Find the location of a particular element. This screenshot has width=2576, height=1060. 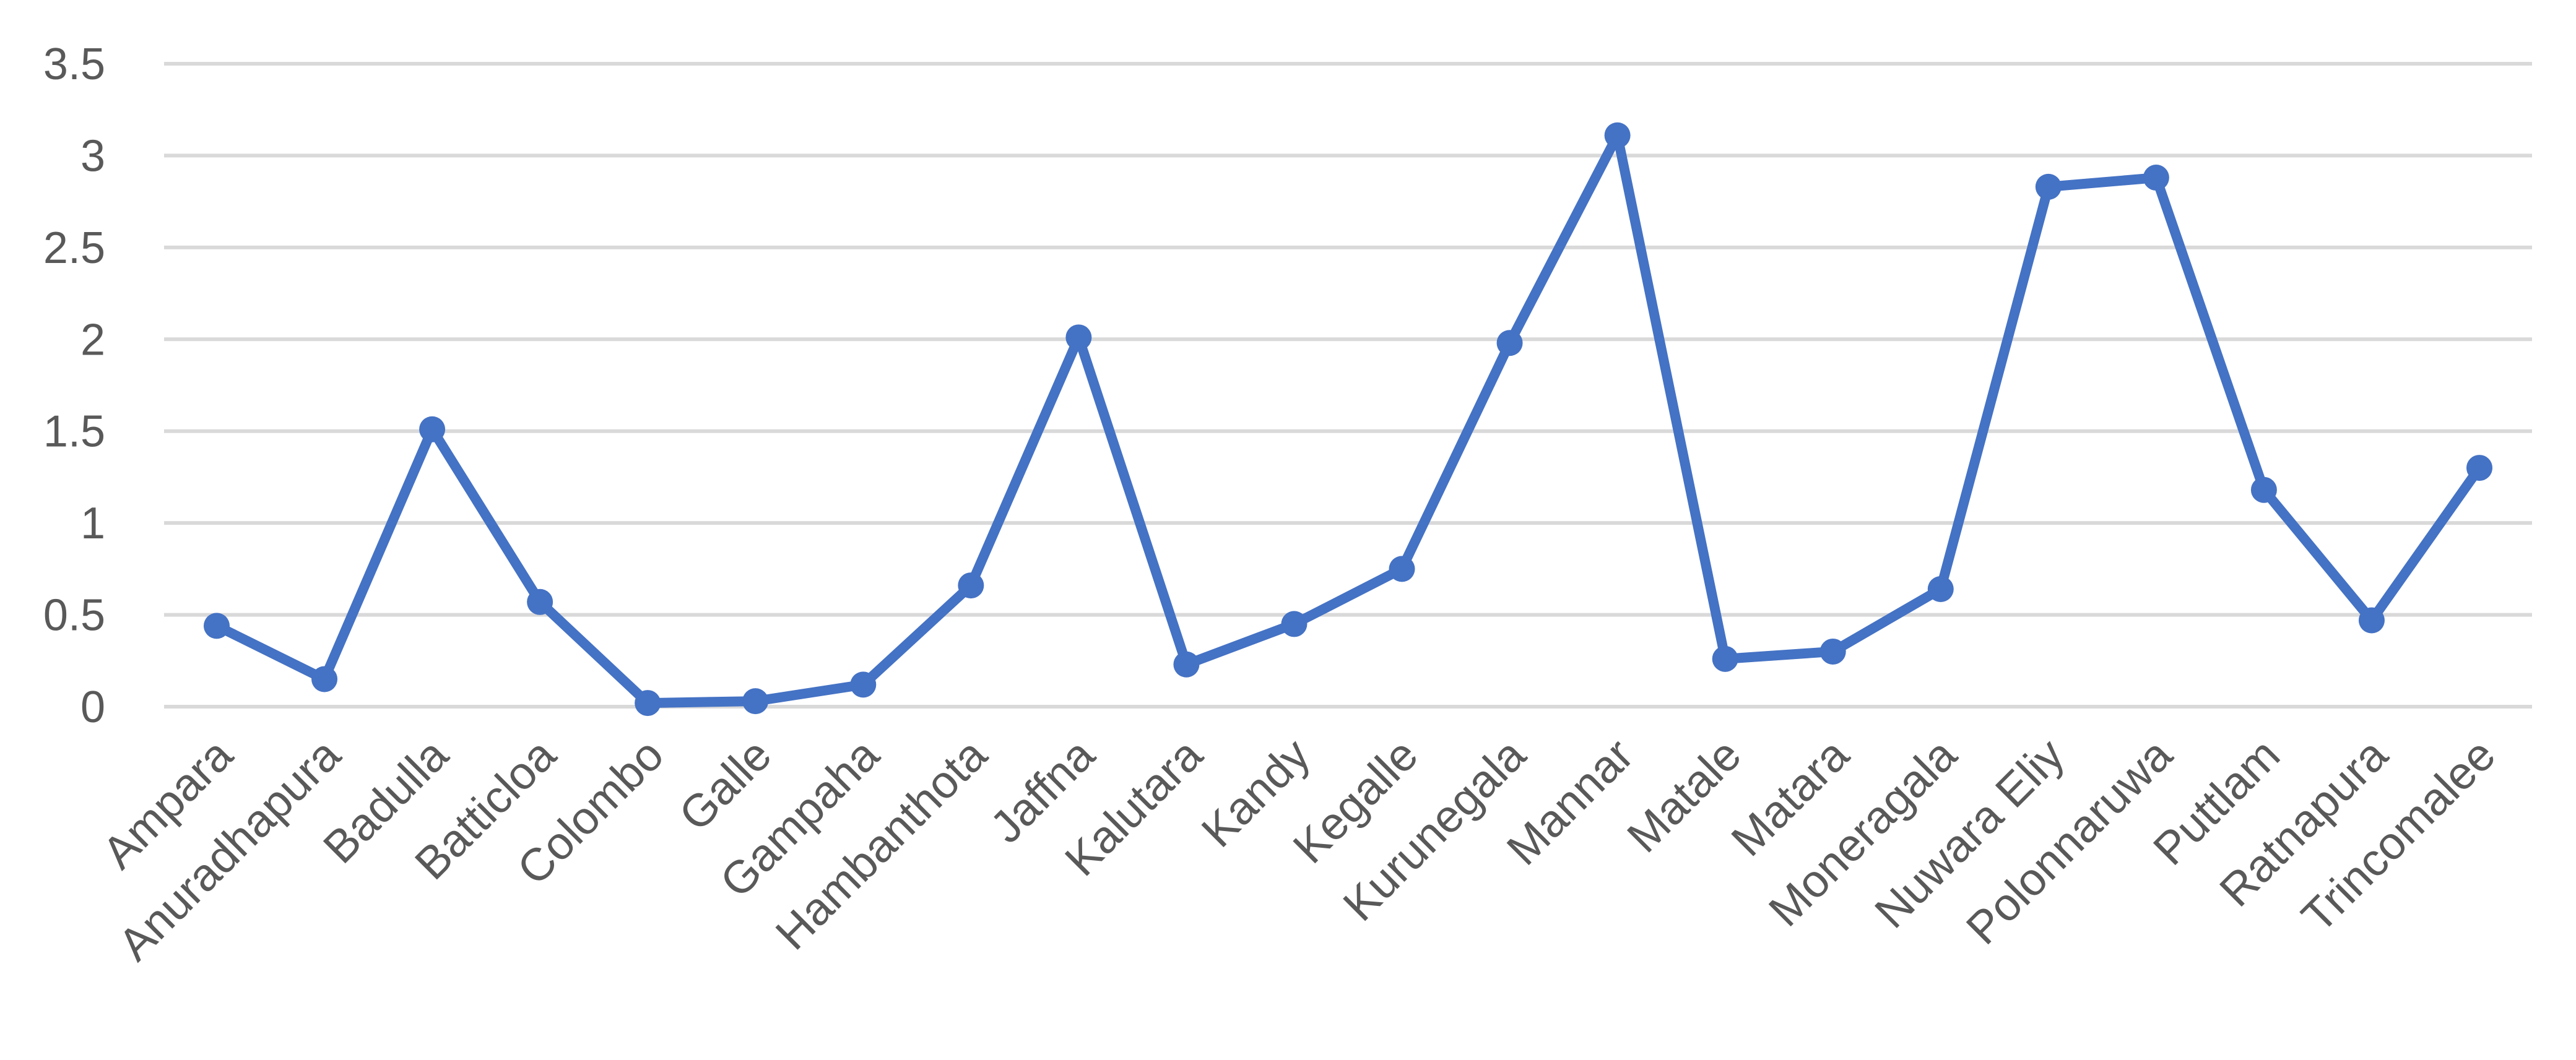

y-tick-label: 0 is located at coordinates (92, 707).